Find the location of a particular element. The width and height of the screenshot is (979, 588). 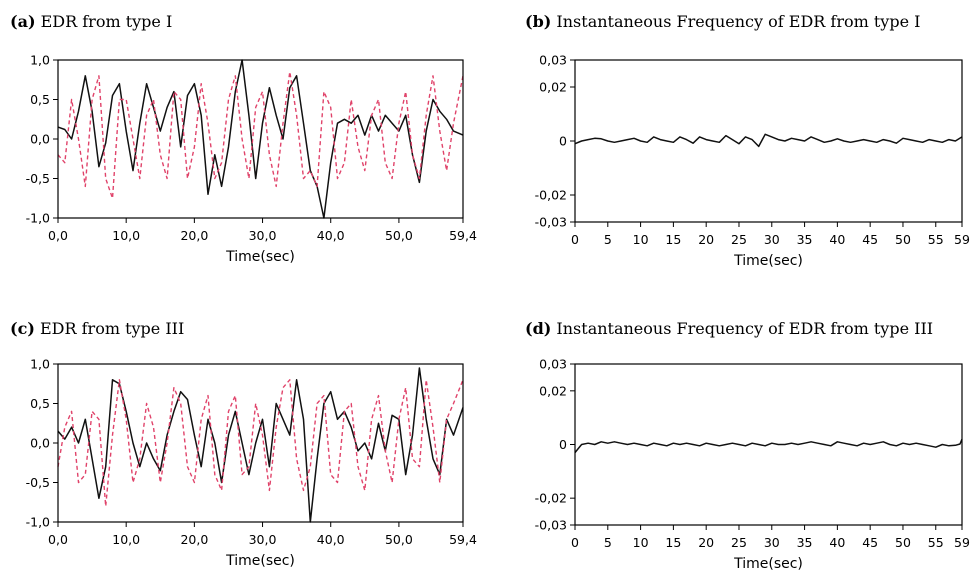

panel-letter: (c) is located at coordinates (22, 328).